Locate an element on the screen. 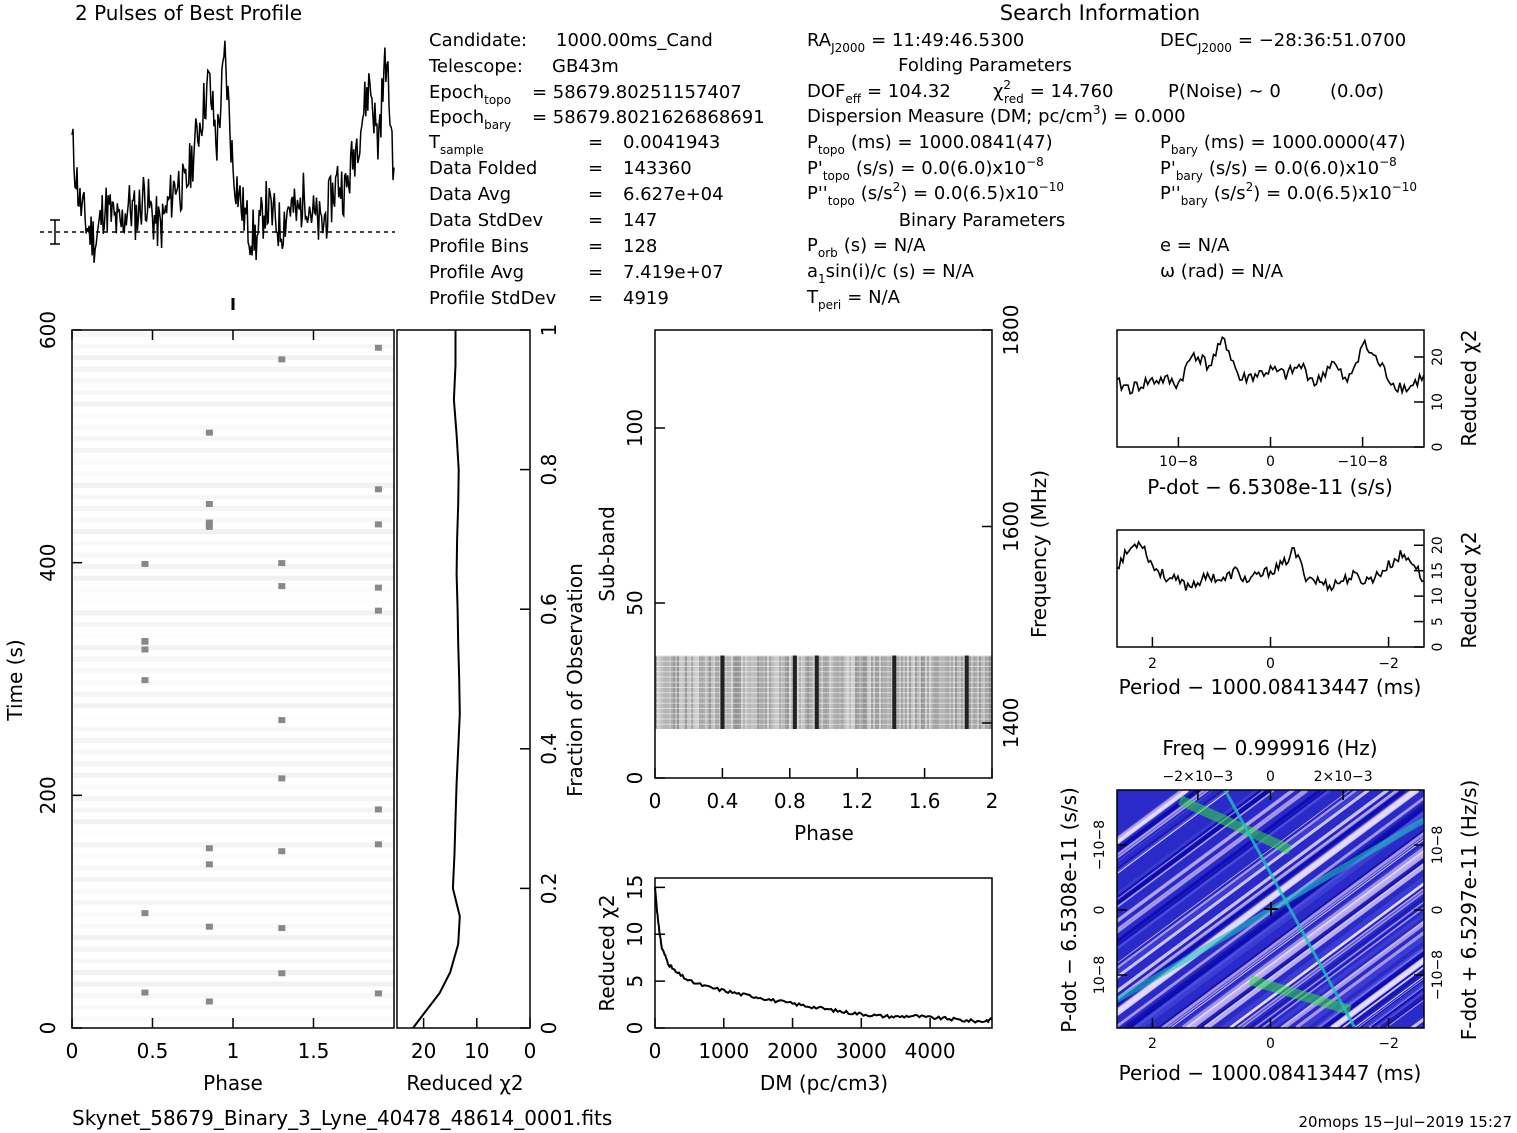  binary-parameters-header: Binary Parameters is located at coordinates (982, 220).